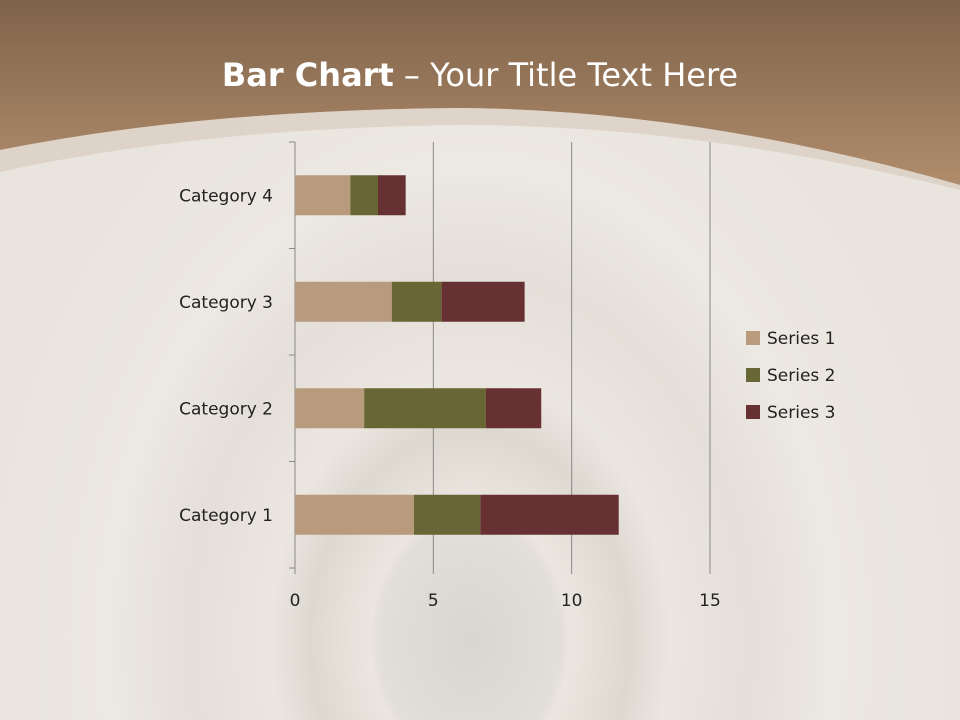 This screenshot has height=720, width=960. I want to click on x-tick-label: 5, so click(433, 601).